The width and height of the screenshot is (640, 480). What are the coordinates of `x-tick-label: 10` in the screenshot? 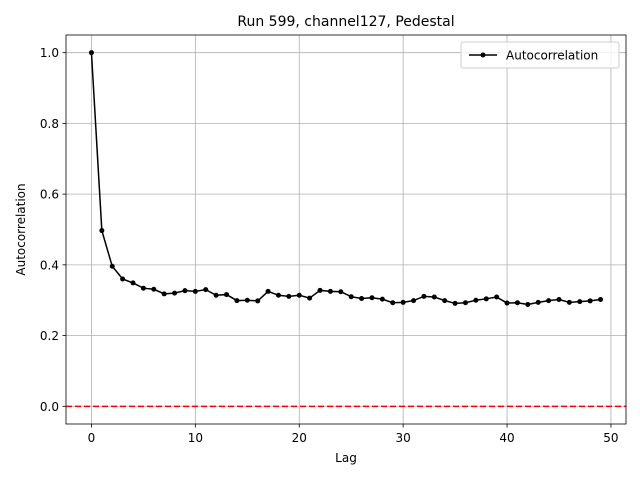 It's located at (195, 438).